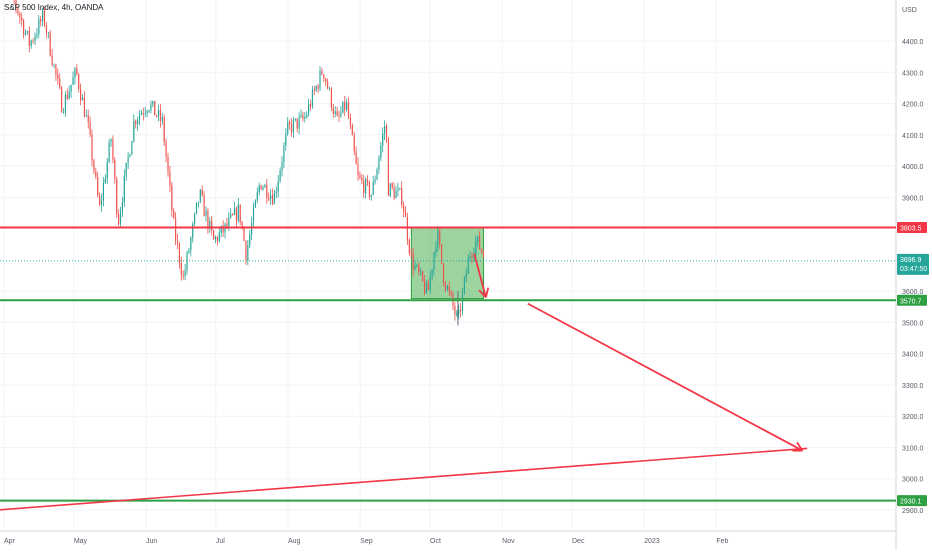  What do you see at coordinates (913, 386) in the screenshot?
I see `price-tick-label: 3300.0` at bounding box center [913, 386].